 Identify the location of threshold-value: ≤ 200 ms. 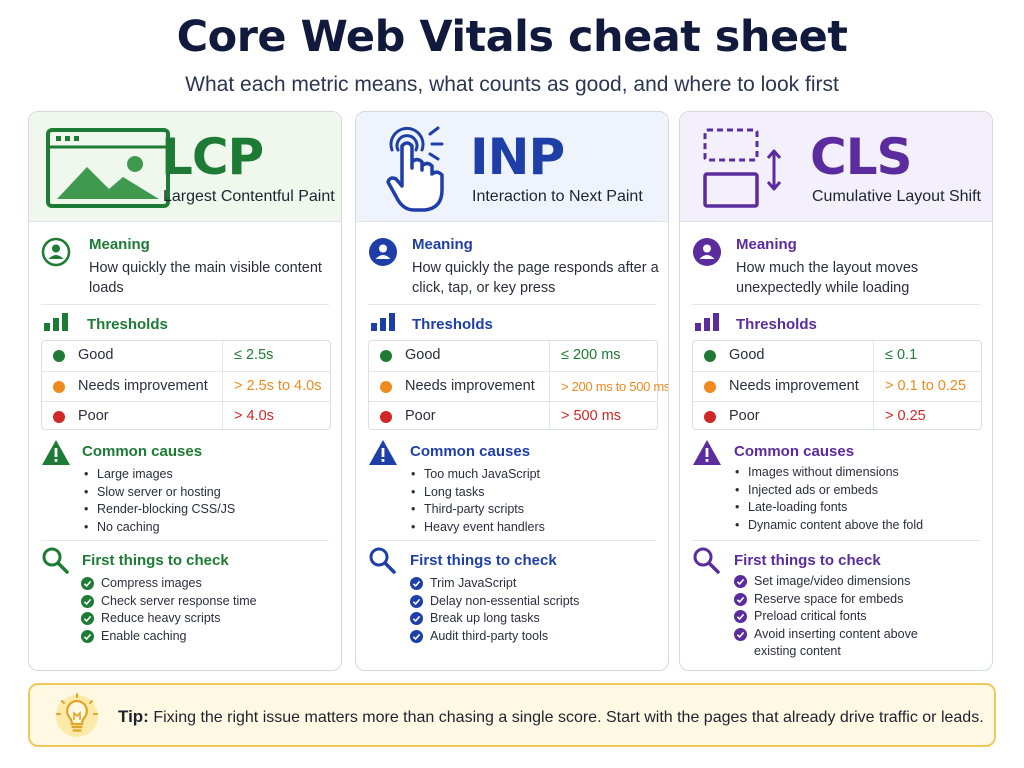
(591, 355).